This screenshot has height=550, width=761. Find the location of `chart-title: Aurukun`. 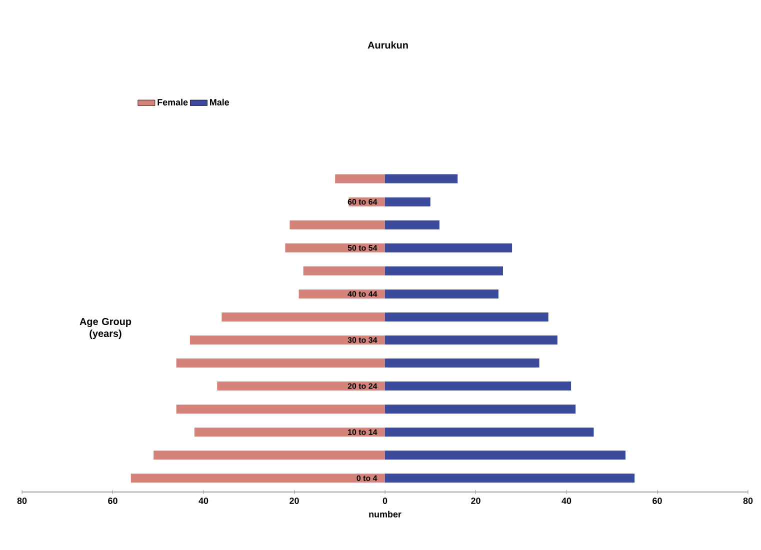

chart-title: Aurukun is located at coordinates (388, 45).